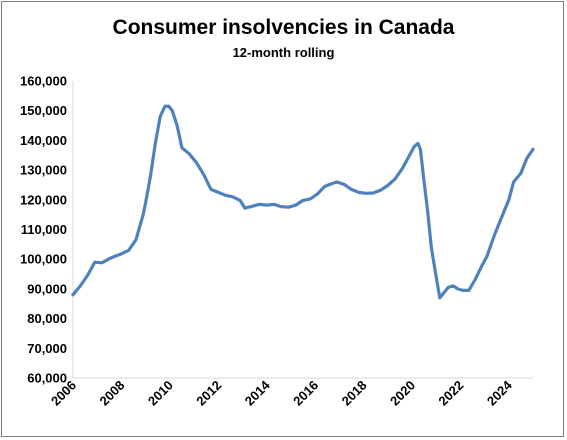 The image size is (567, 440). Describe the element at coordinates (208, 393) in the screenshot. I see `x-tick-label: 2012` at that location.